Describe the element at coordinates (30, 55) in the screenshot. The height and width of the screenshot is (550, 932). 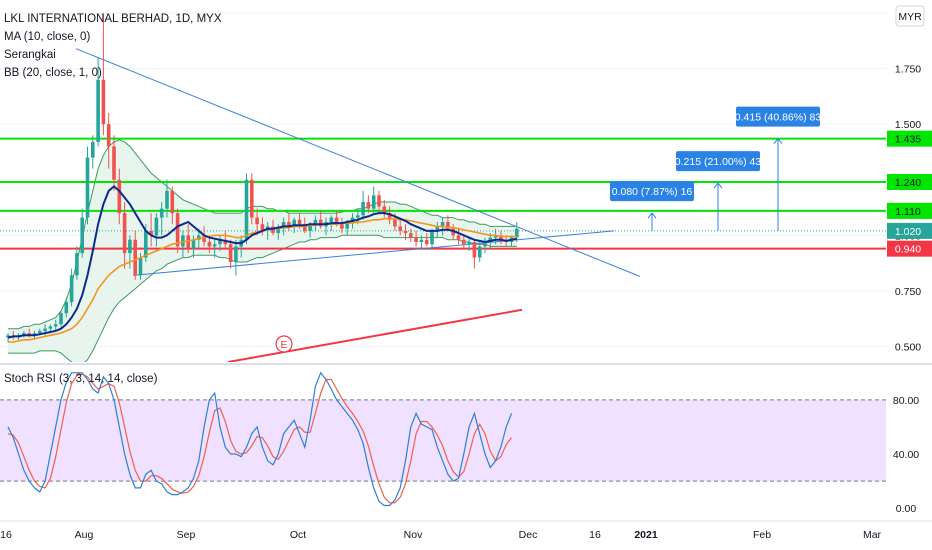
I see `series-legend: Serangkai` at that location.